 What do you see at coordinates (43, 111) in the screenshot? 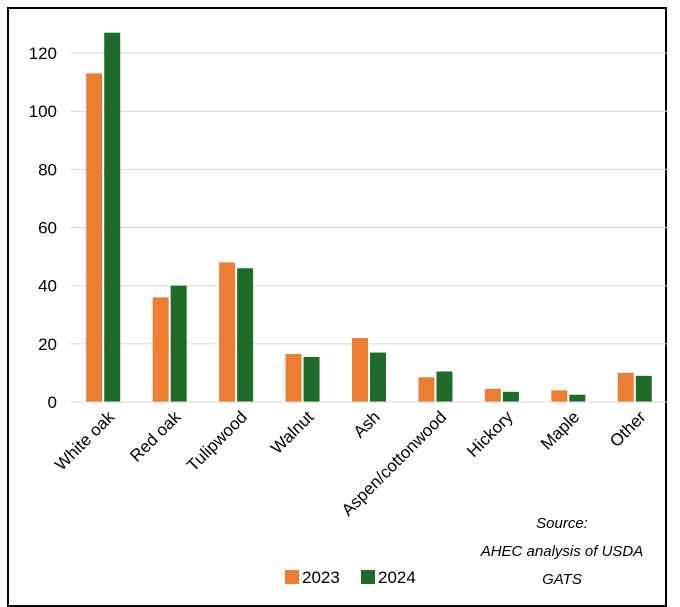
I see `y-tick-label: 100` at bounding box center [43, 111].